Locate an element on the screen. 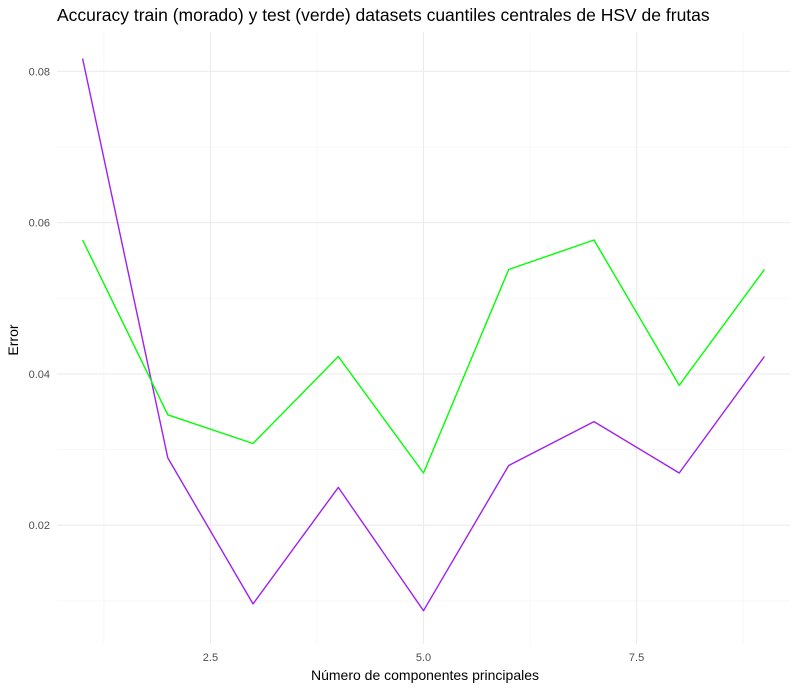 This screenshot has width=800, height=691. x-tick-label: 5.0 is located at coordinates (423, 658).